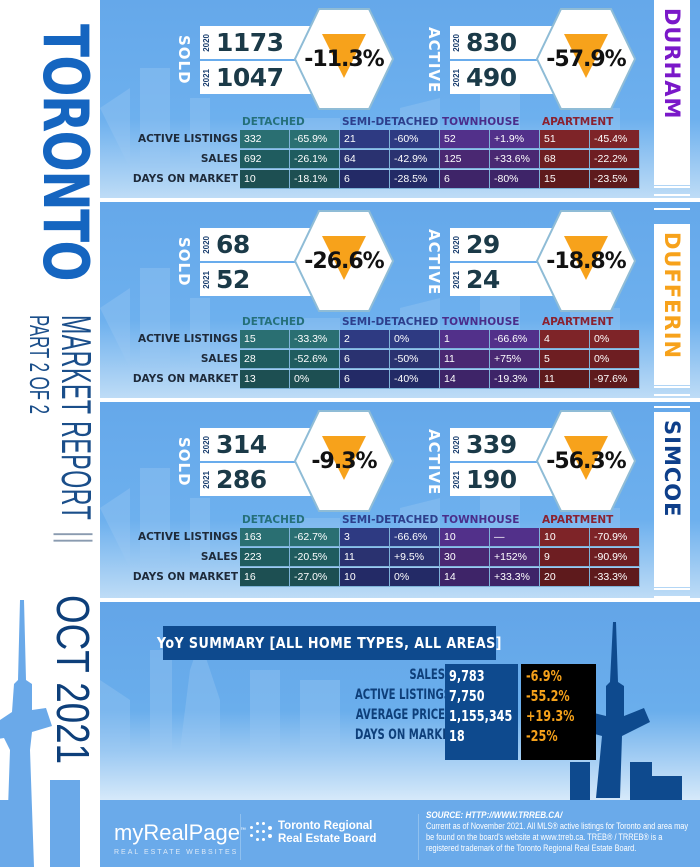 This screenshot has height=867, width=700. What do you see at coordinates (313, 833) in the screenshot?
I see `trreb-logo: Toronto Regional Real Estate Board` at bounding box center [313, 833].